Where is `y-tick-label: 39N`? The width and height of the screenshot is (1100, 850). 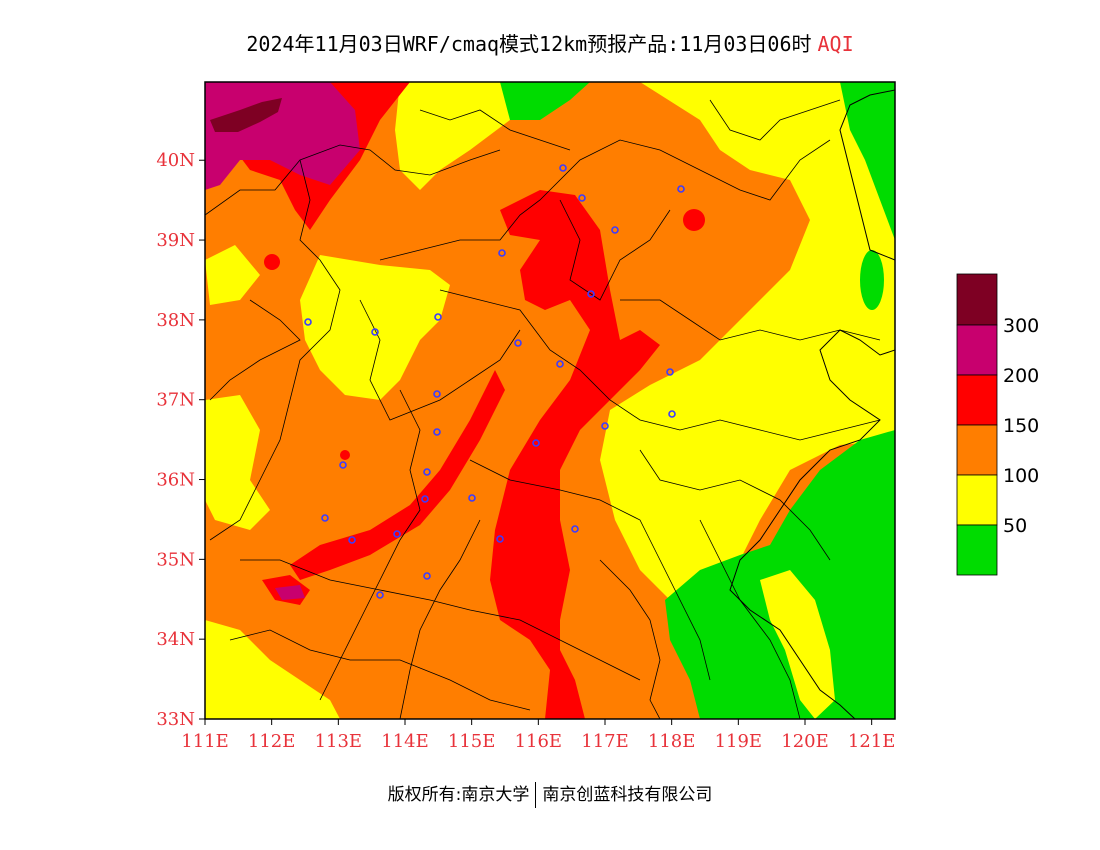 y-tick-label: 39N is located at coordinates (175, 240).